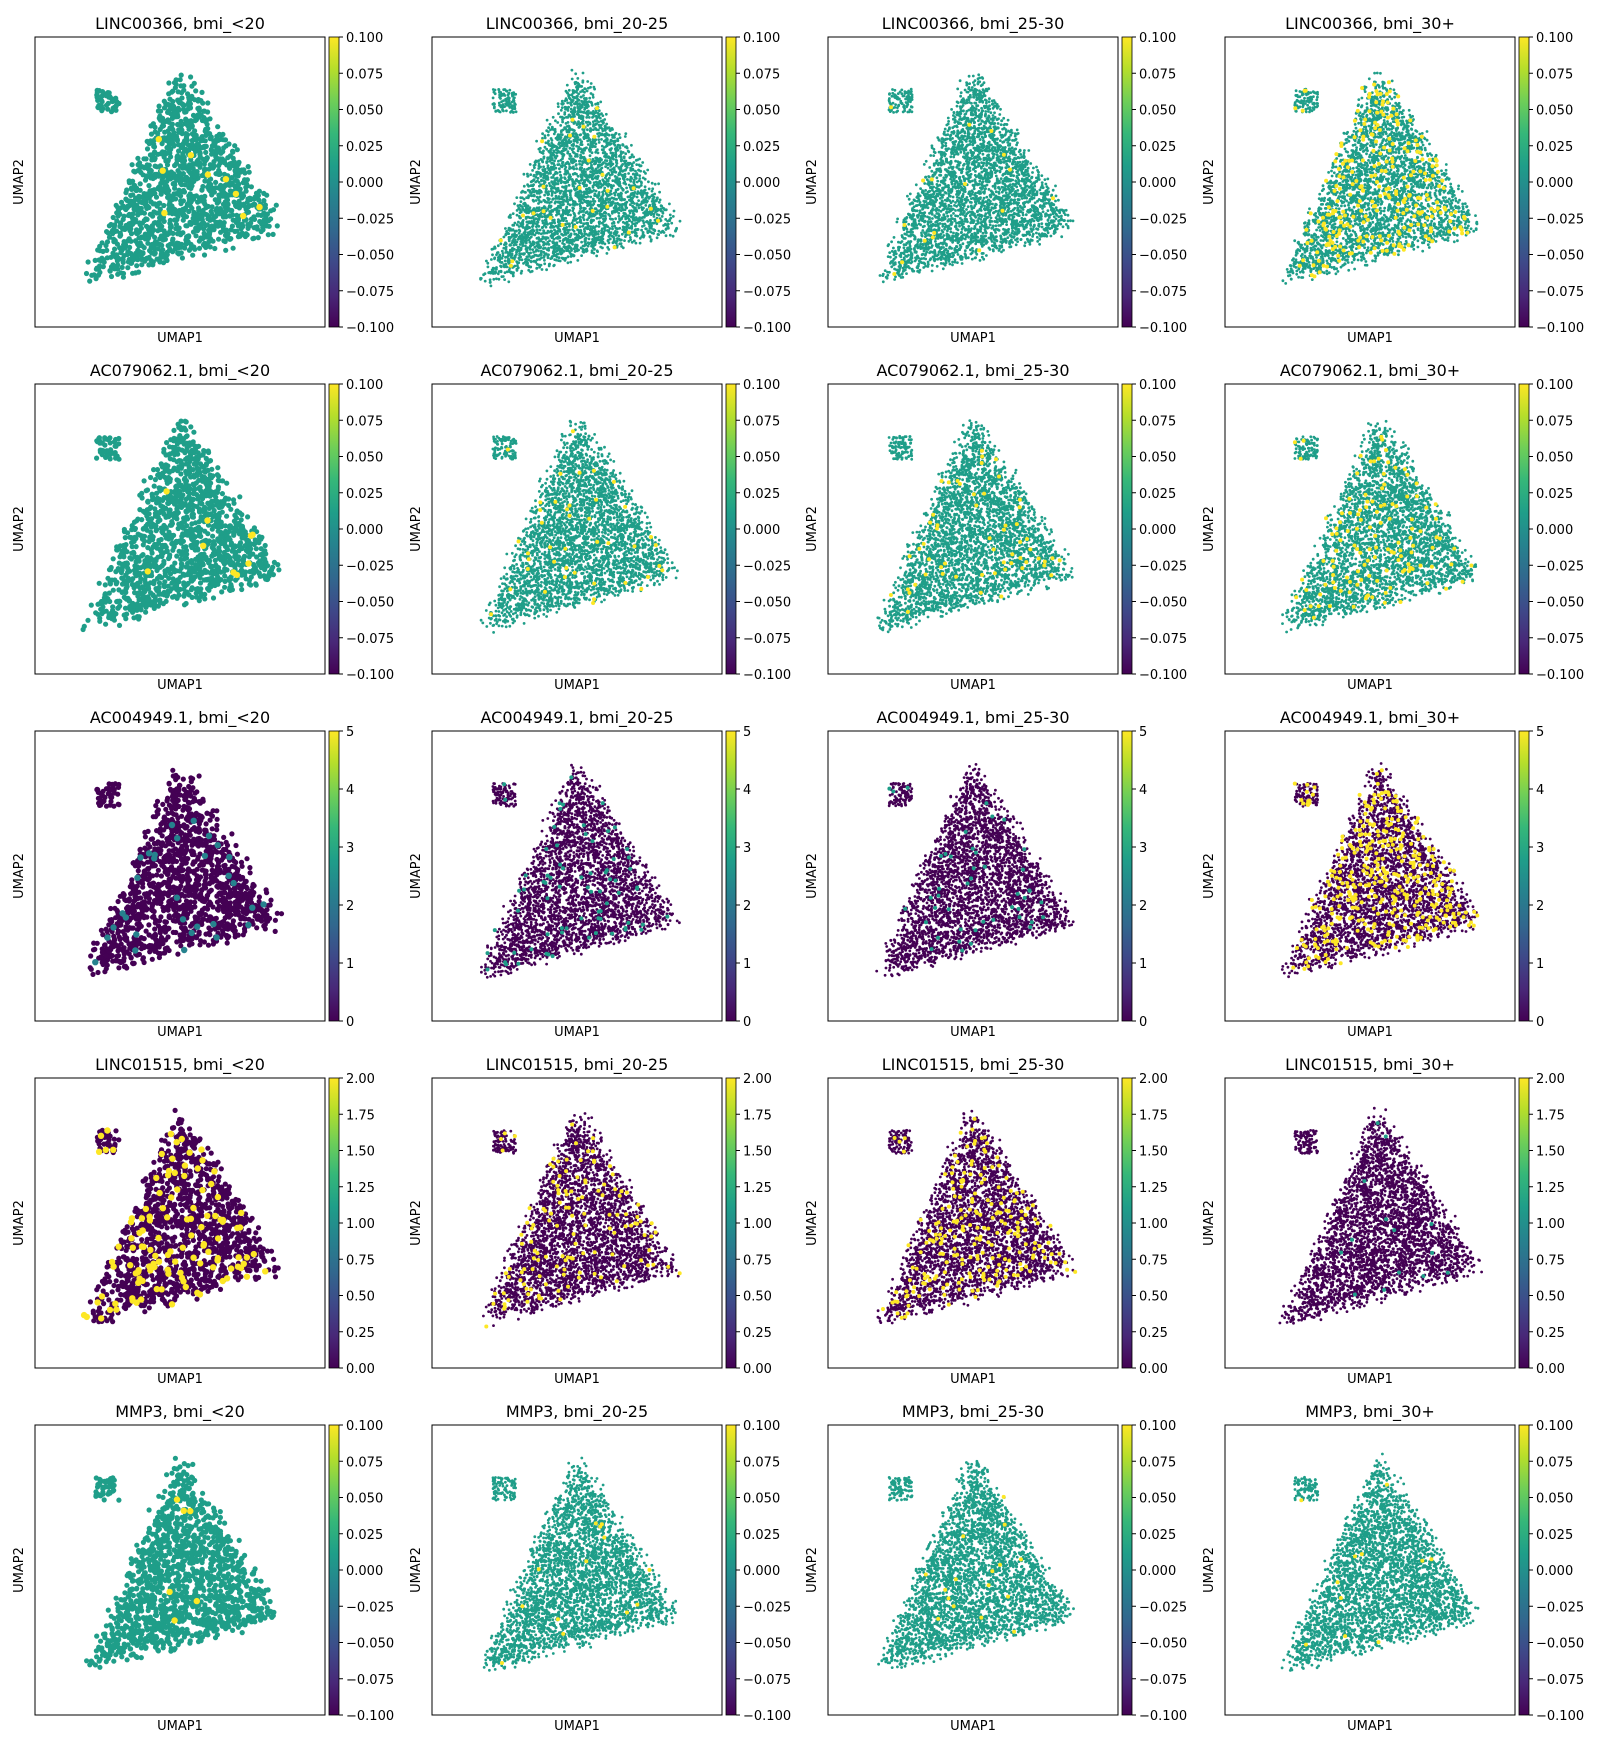 This screenshot has height=1750, width=1600. Describe the element at coordinates (370, 256) in the screenshot. I see `colorbar-tick-label: −0.050` at that location.